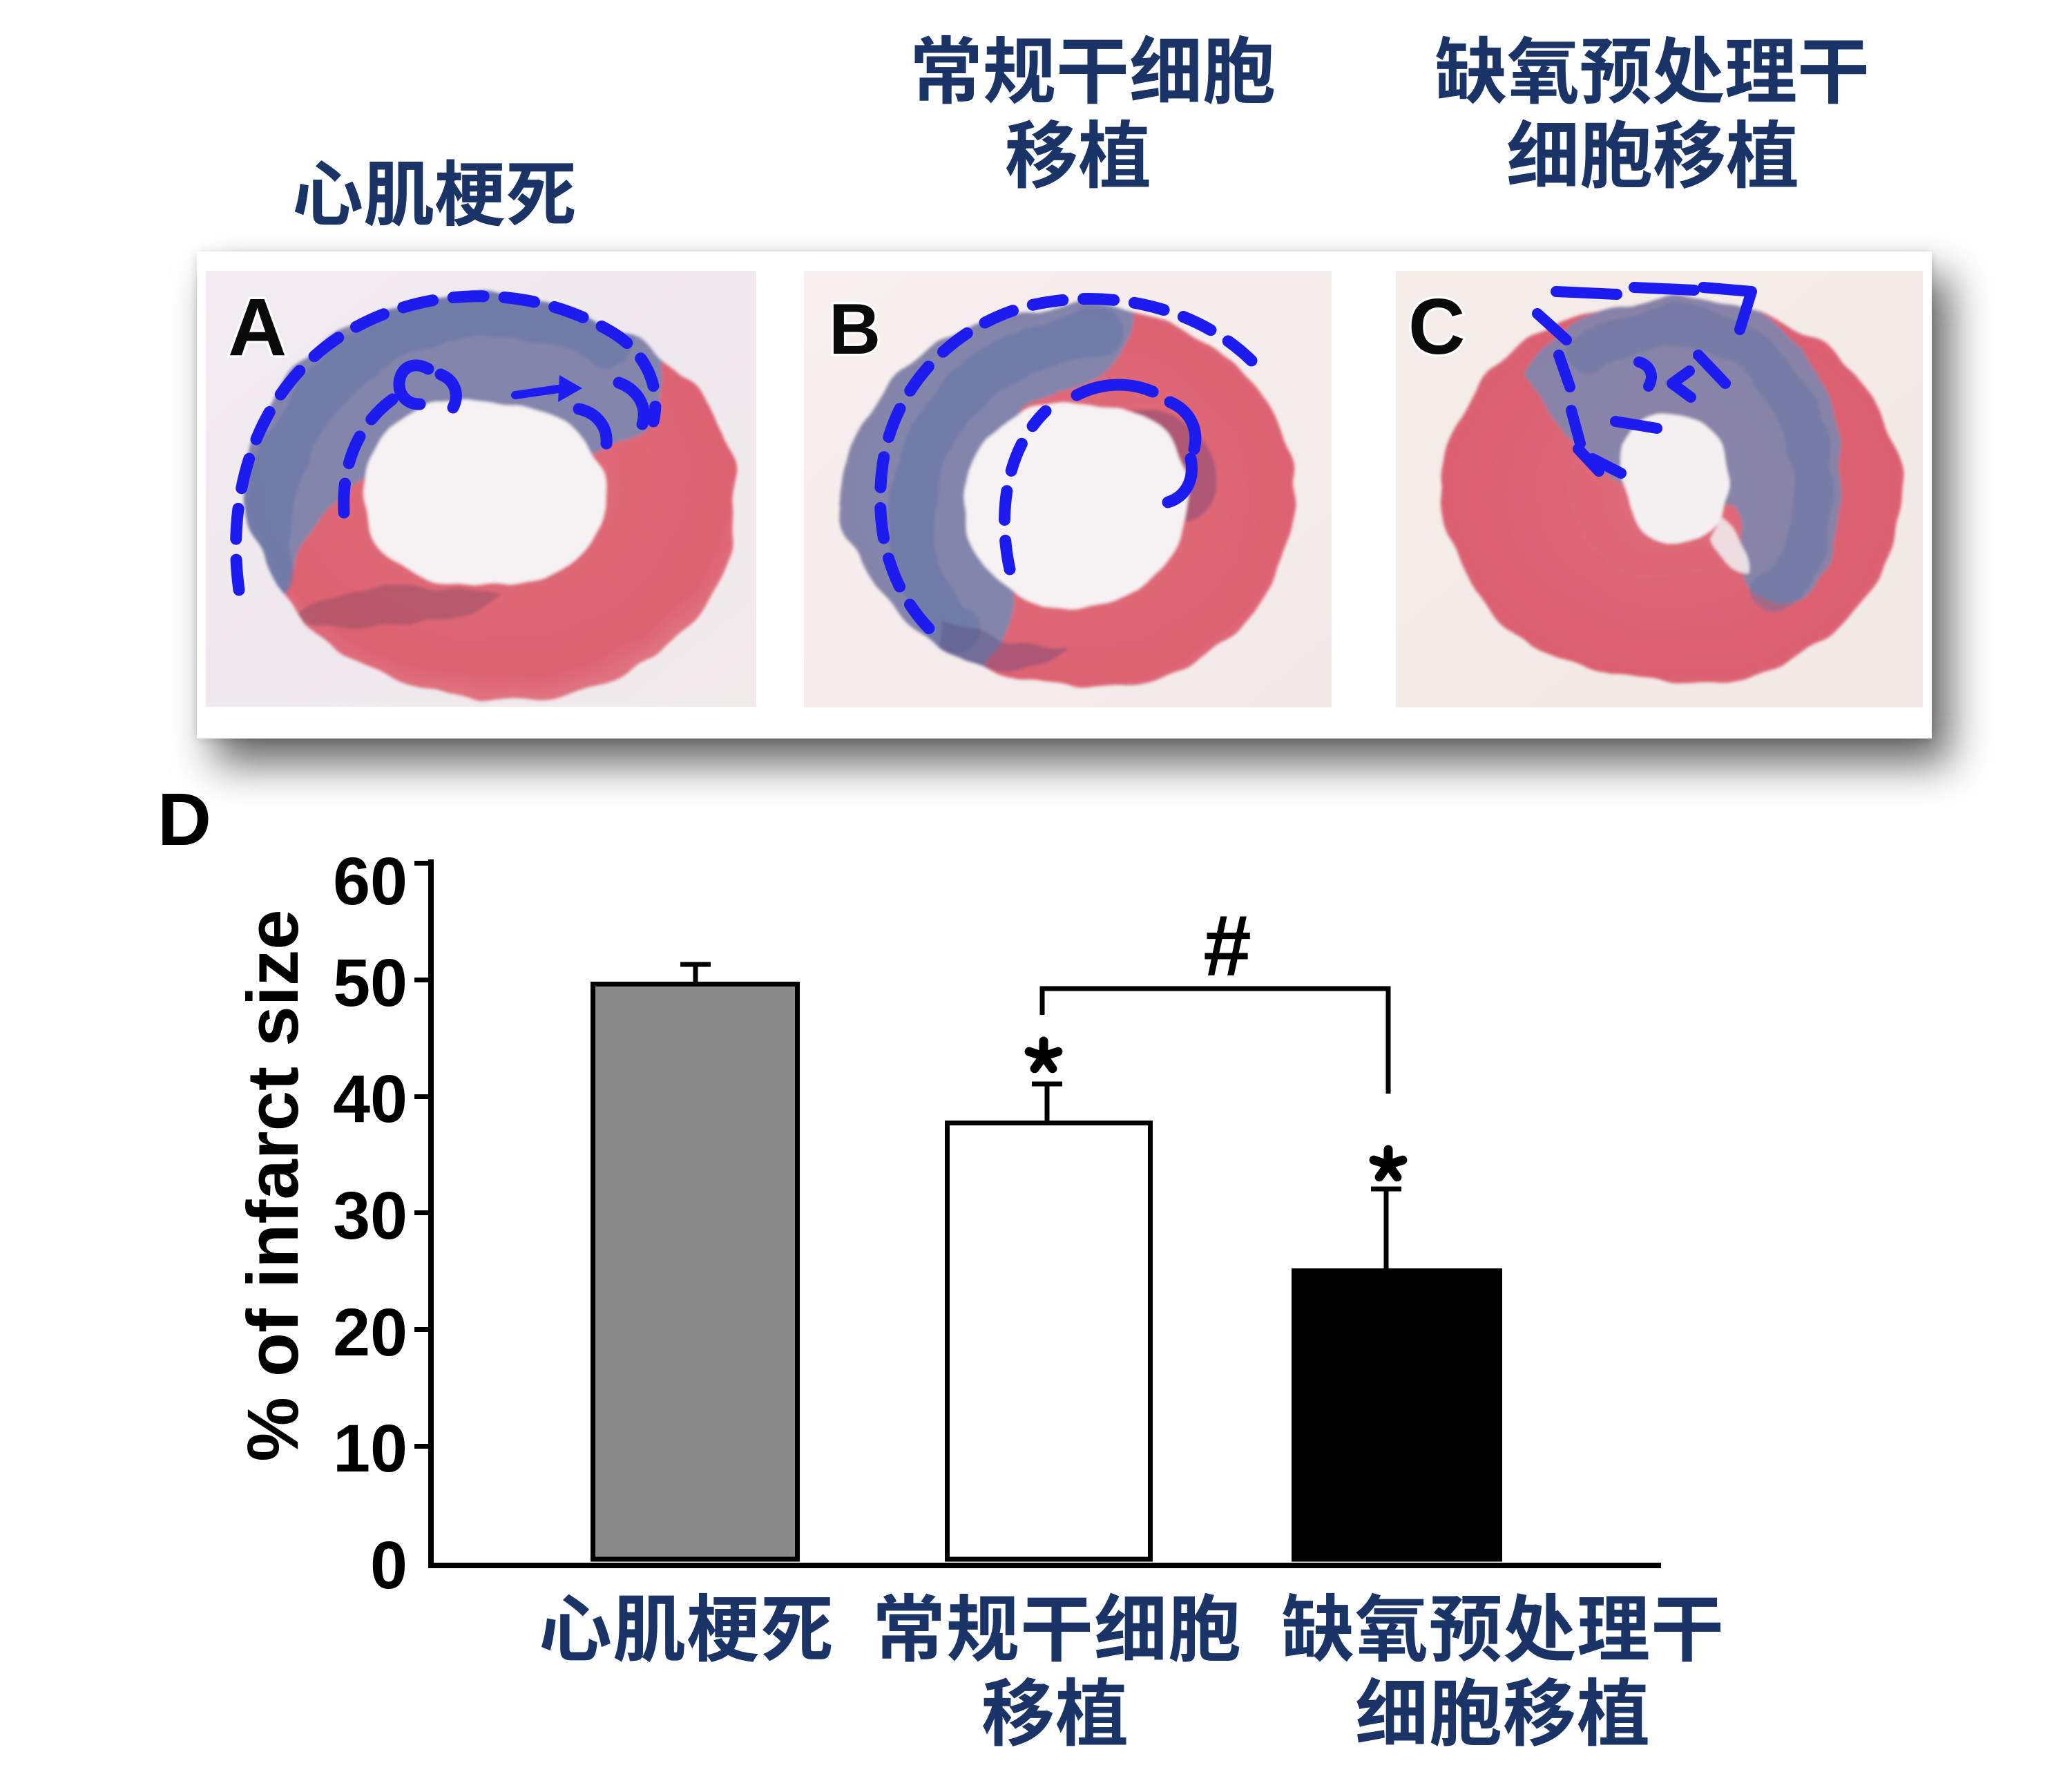 This screenshot has width=2072, height=1772. Describe the element at coordinates (1436, 327) in the screenshot. I see `svg-text: C` at that location.